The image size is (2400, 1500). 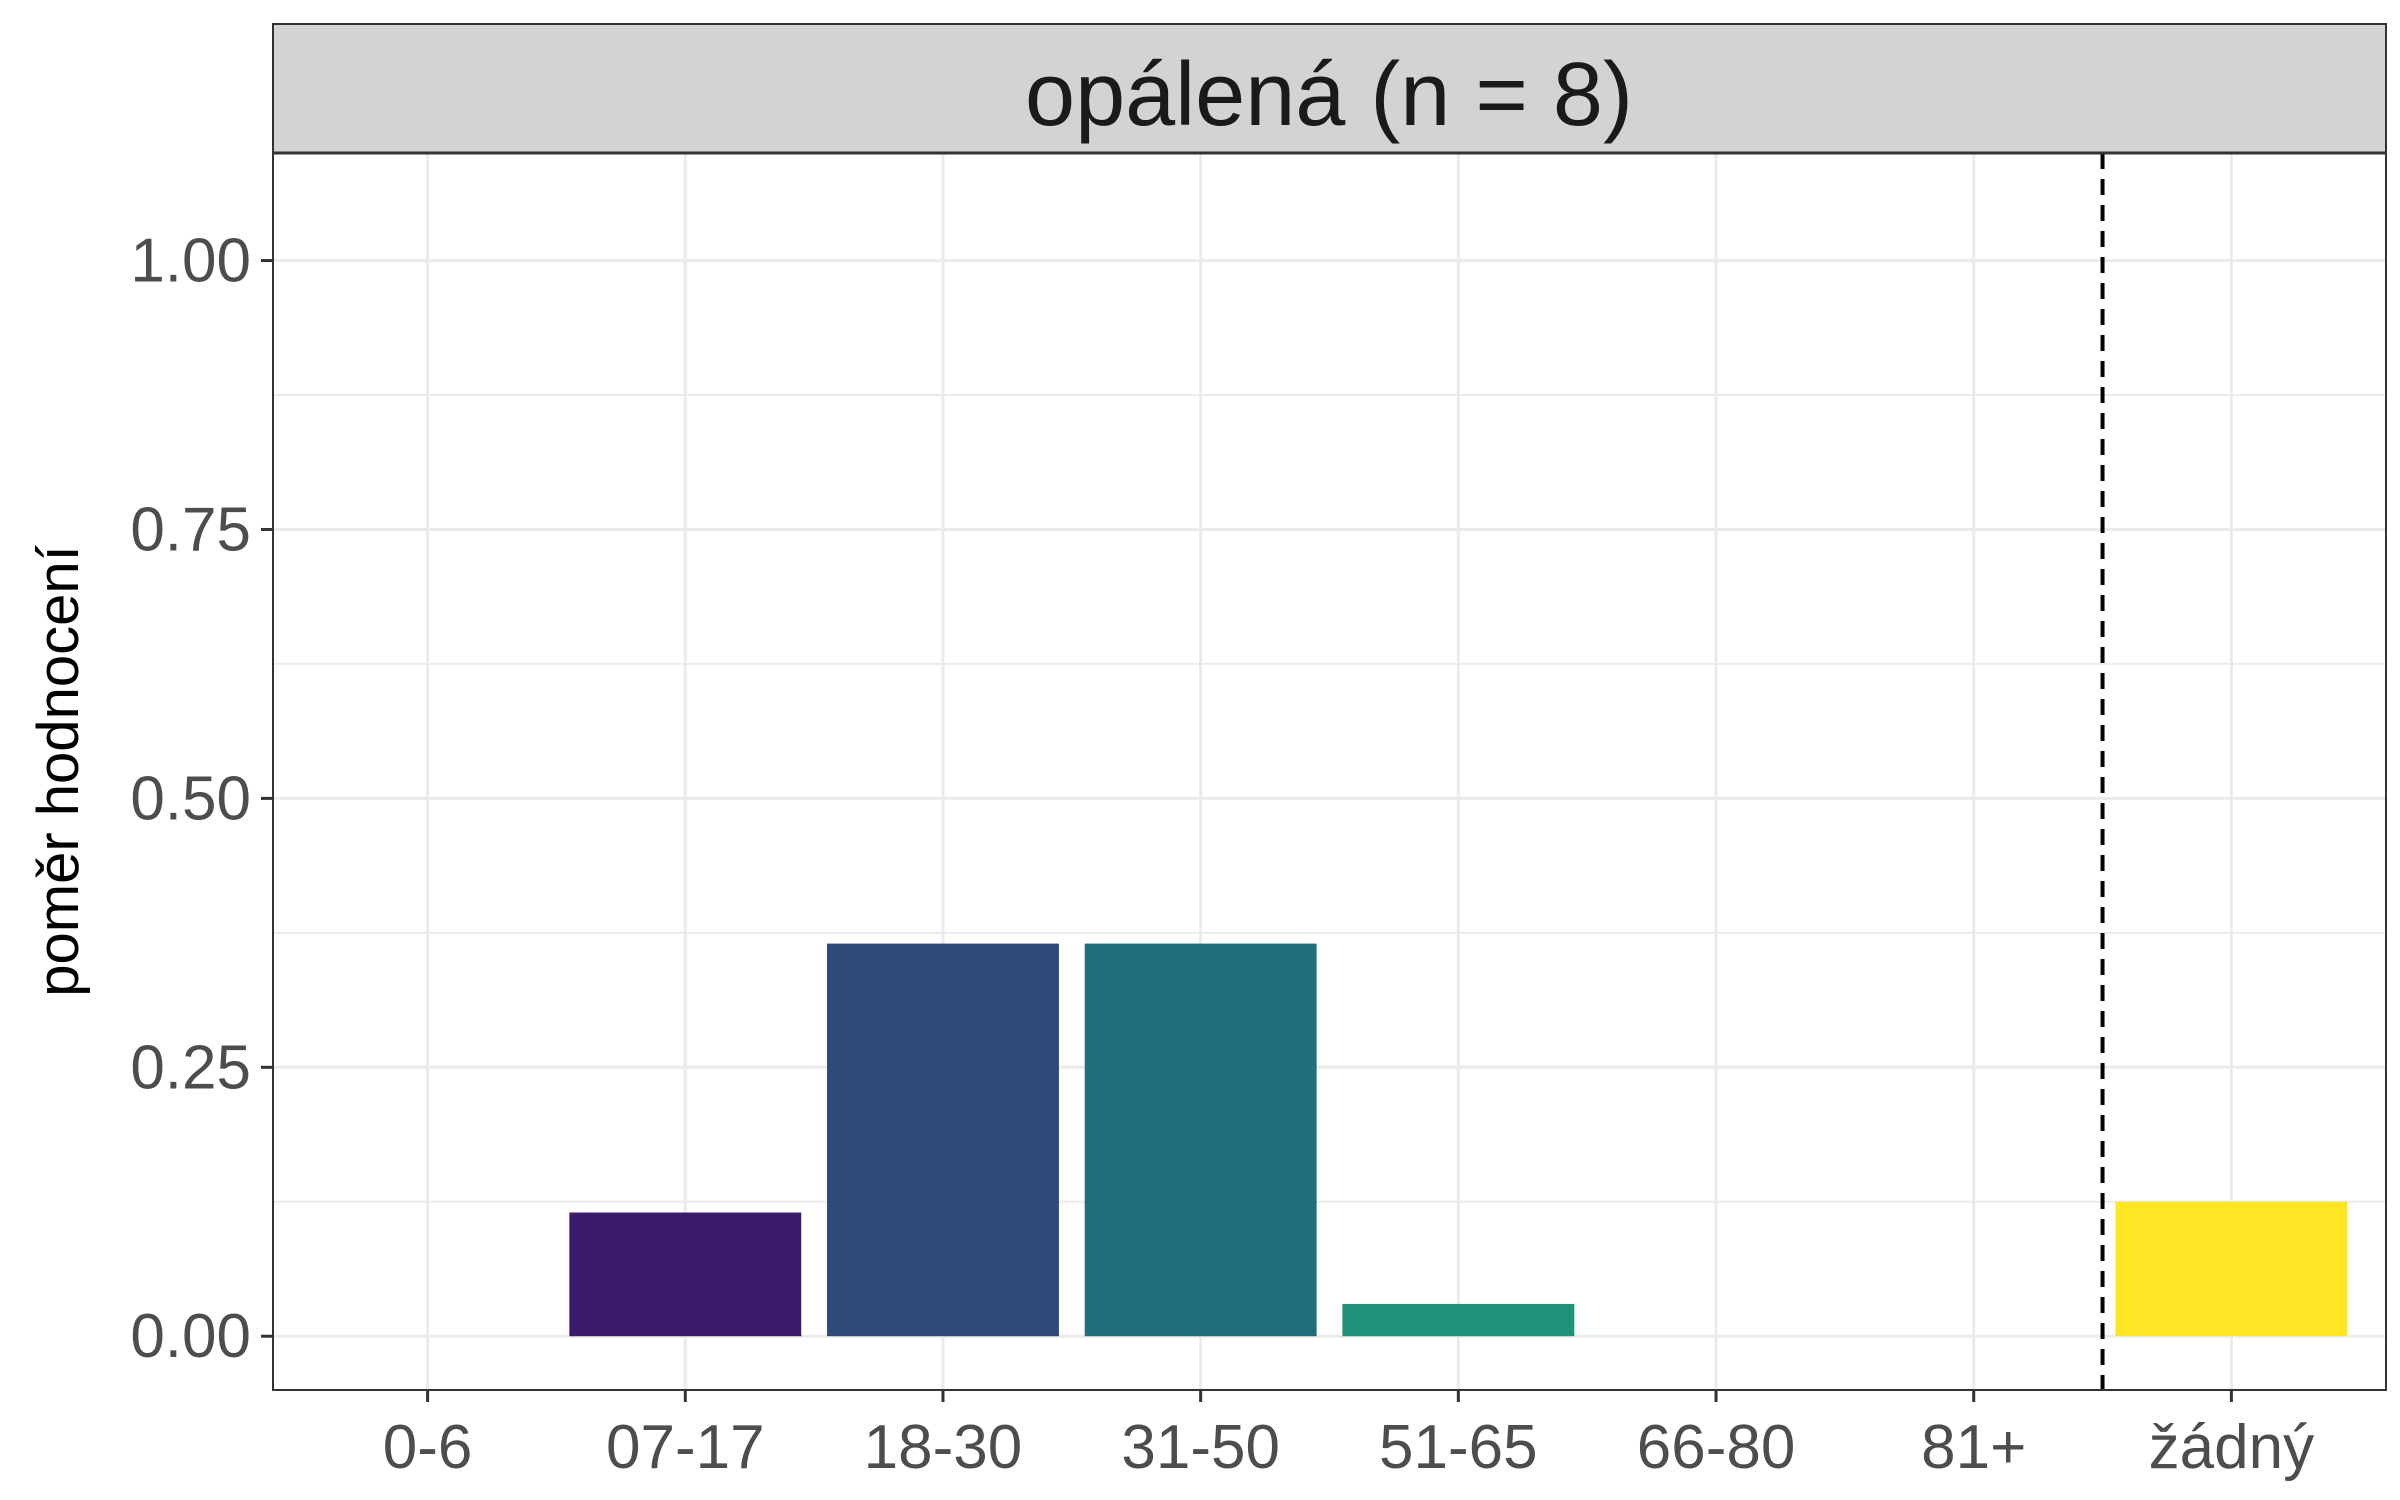 I want to click on facet-strip, so click(x=1329, y=88).